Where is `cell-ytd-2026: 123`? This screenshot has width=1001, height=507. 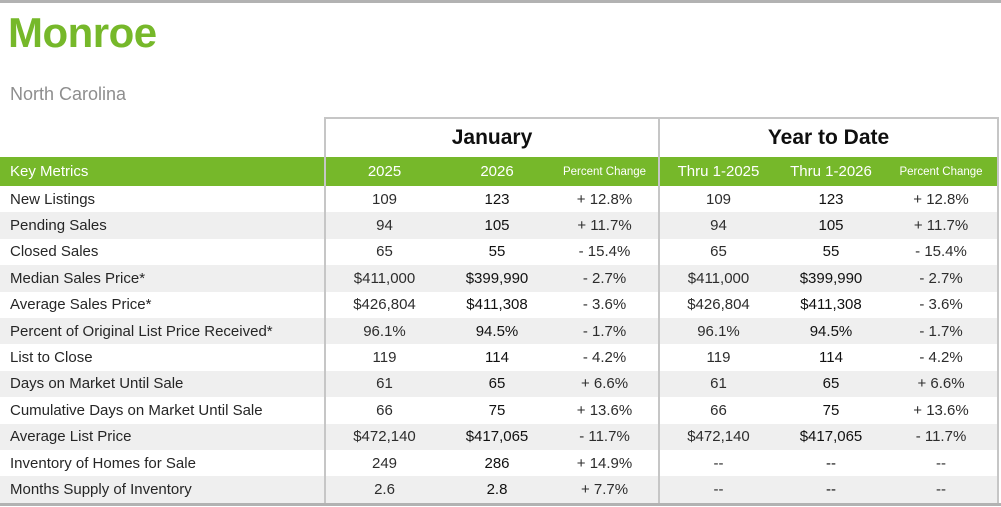 cell-ytd-2026: 123 is located at coordinates (831, 199).